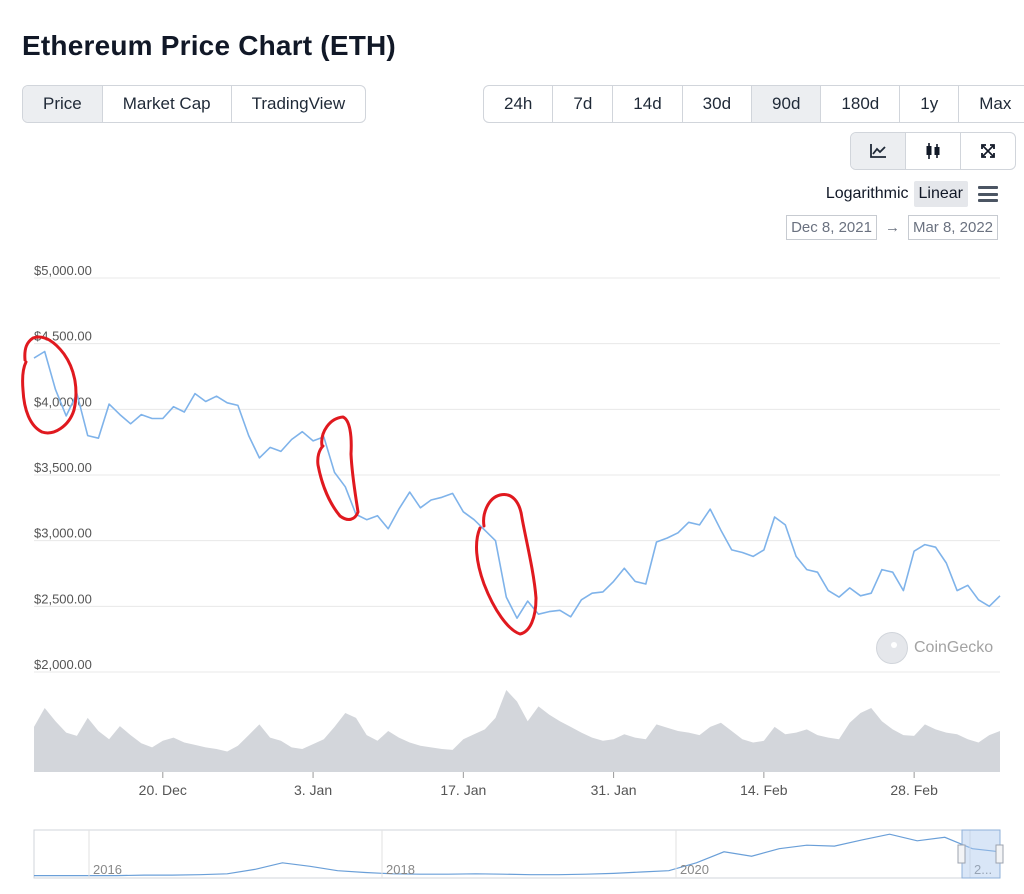 This screenshot has width=1024, height=894. What do you see at coordinates (952, 227) in the screenshot?
I see `date-to-input: Mar 8, 2022` at bounding box center [952, 227].